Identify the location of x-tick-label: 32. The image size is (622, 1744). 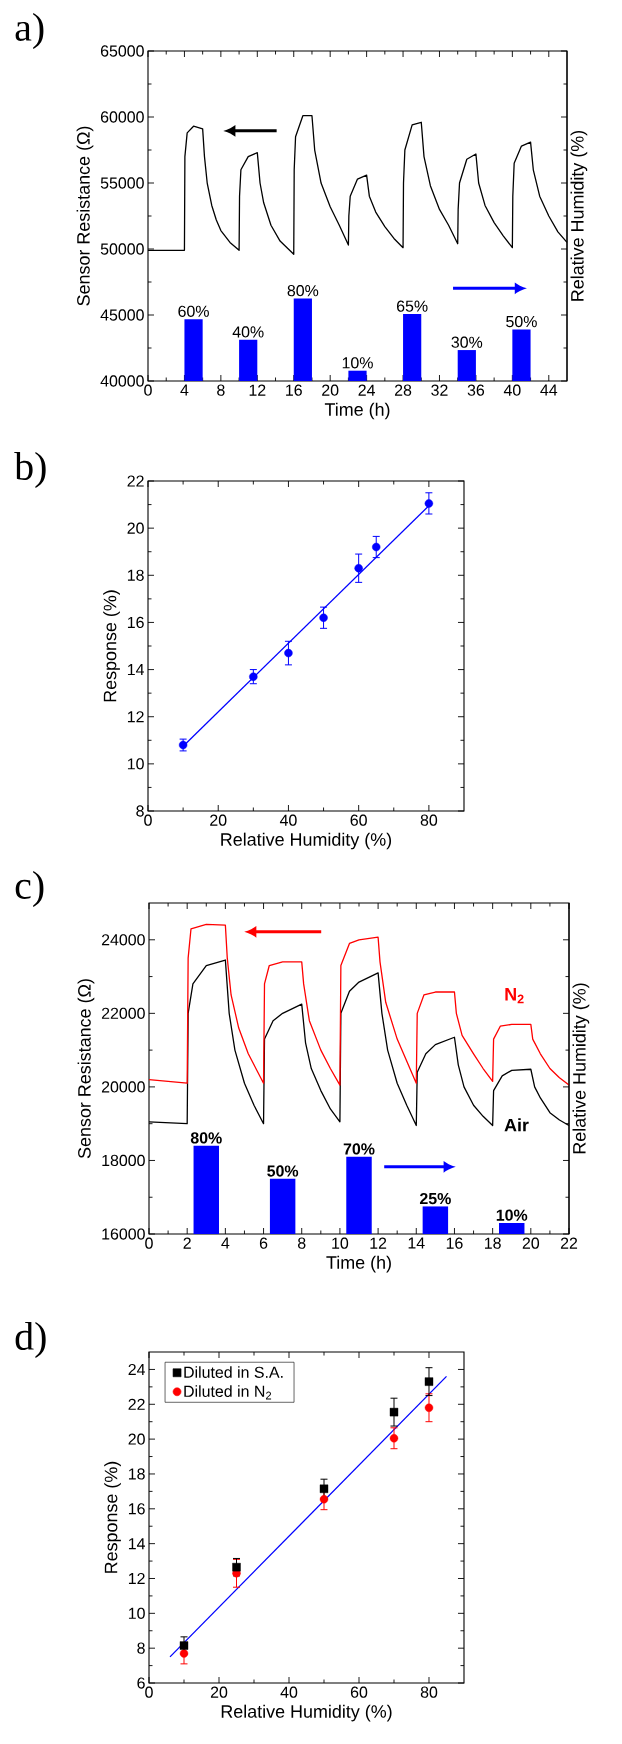
(439, 390).